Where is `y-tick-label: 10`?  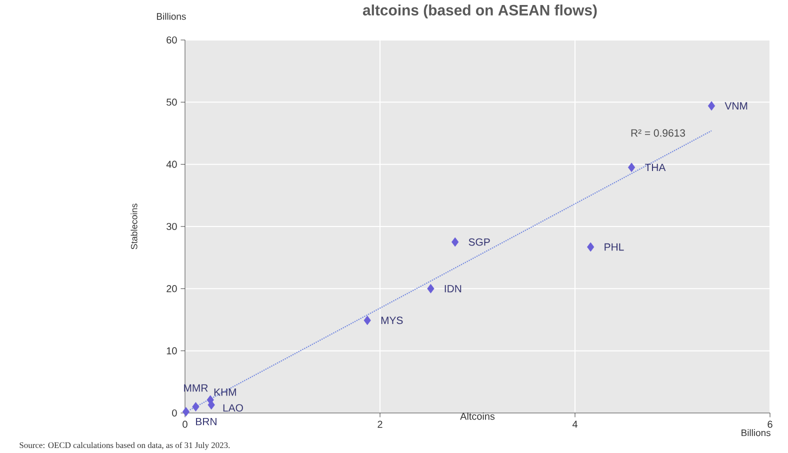 y-tick-label: 10 is located at coordinates (171, 350).